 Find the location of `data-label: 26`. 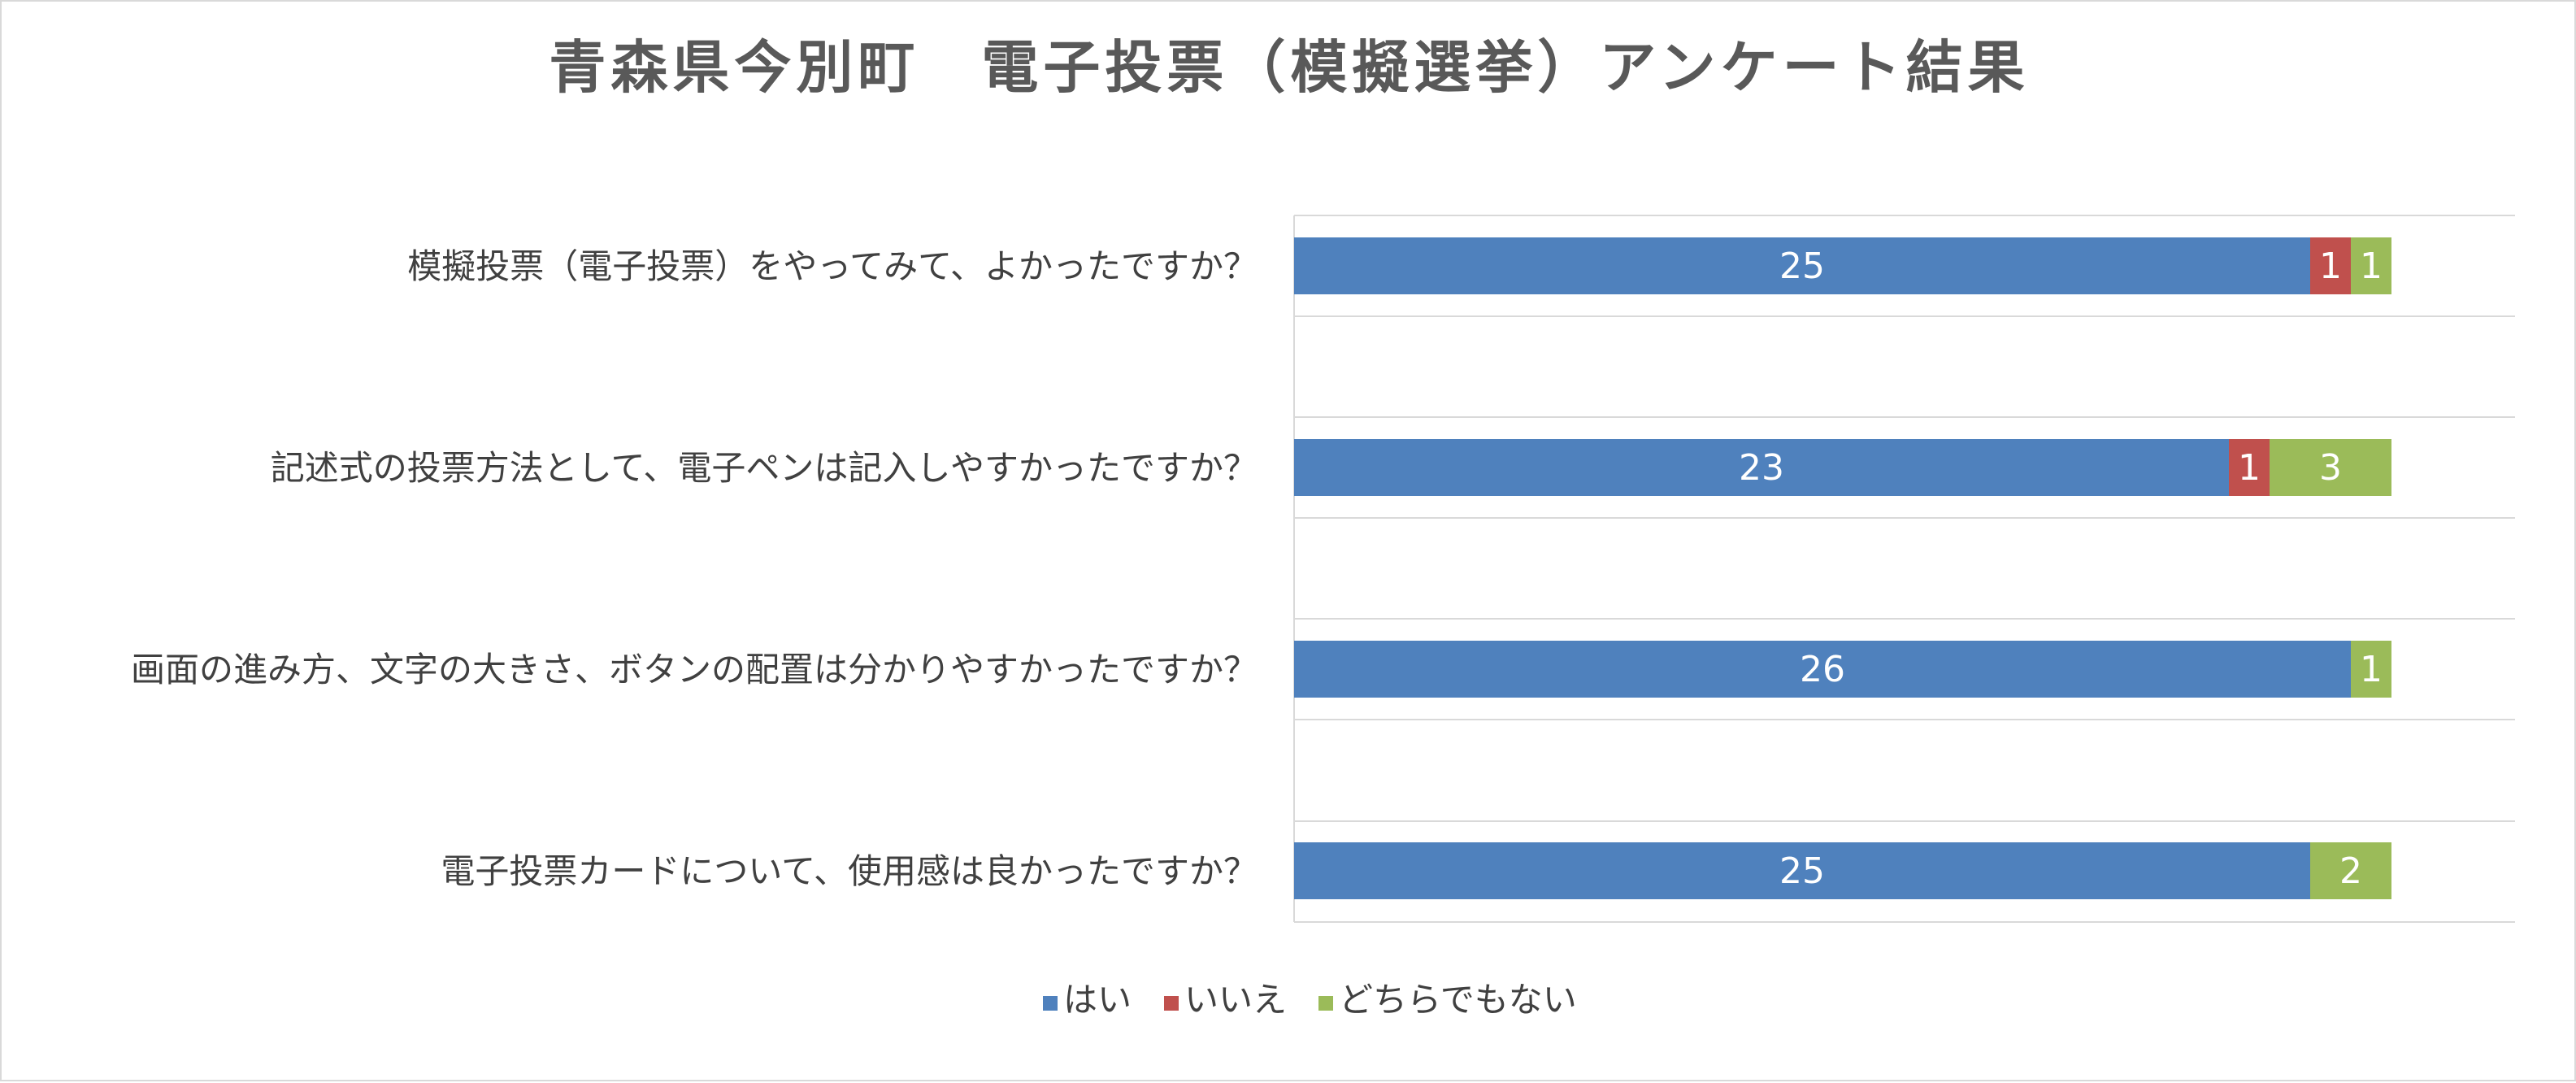

data-label: 26 is located at coordinates (1822, 669).